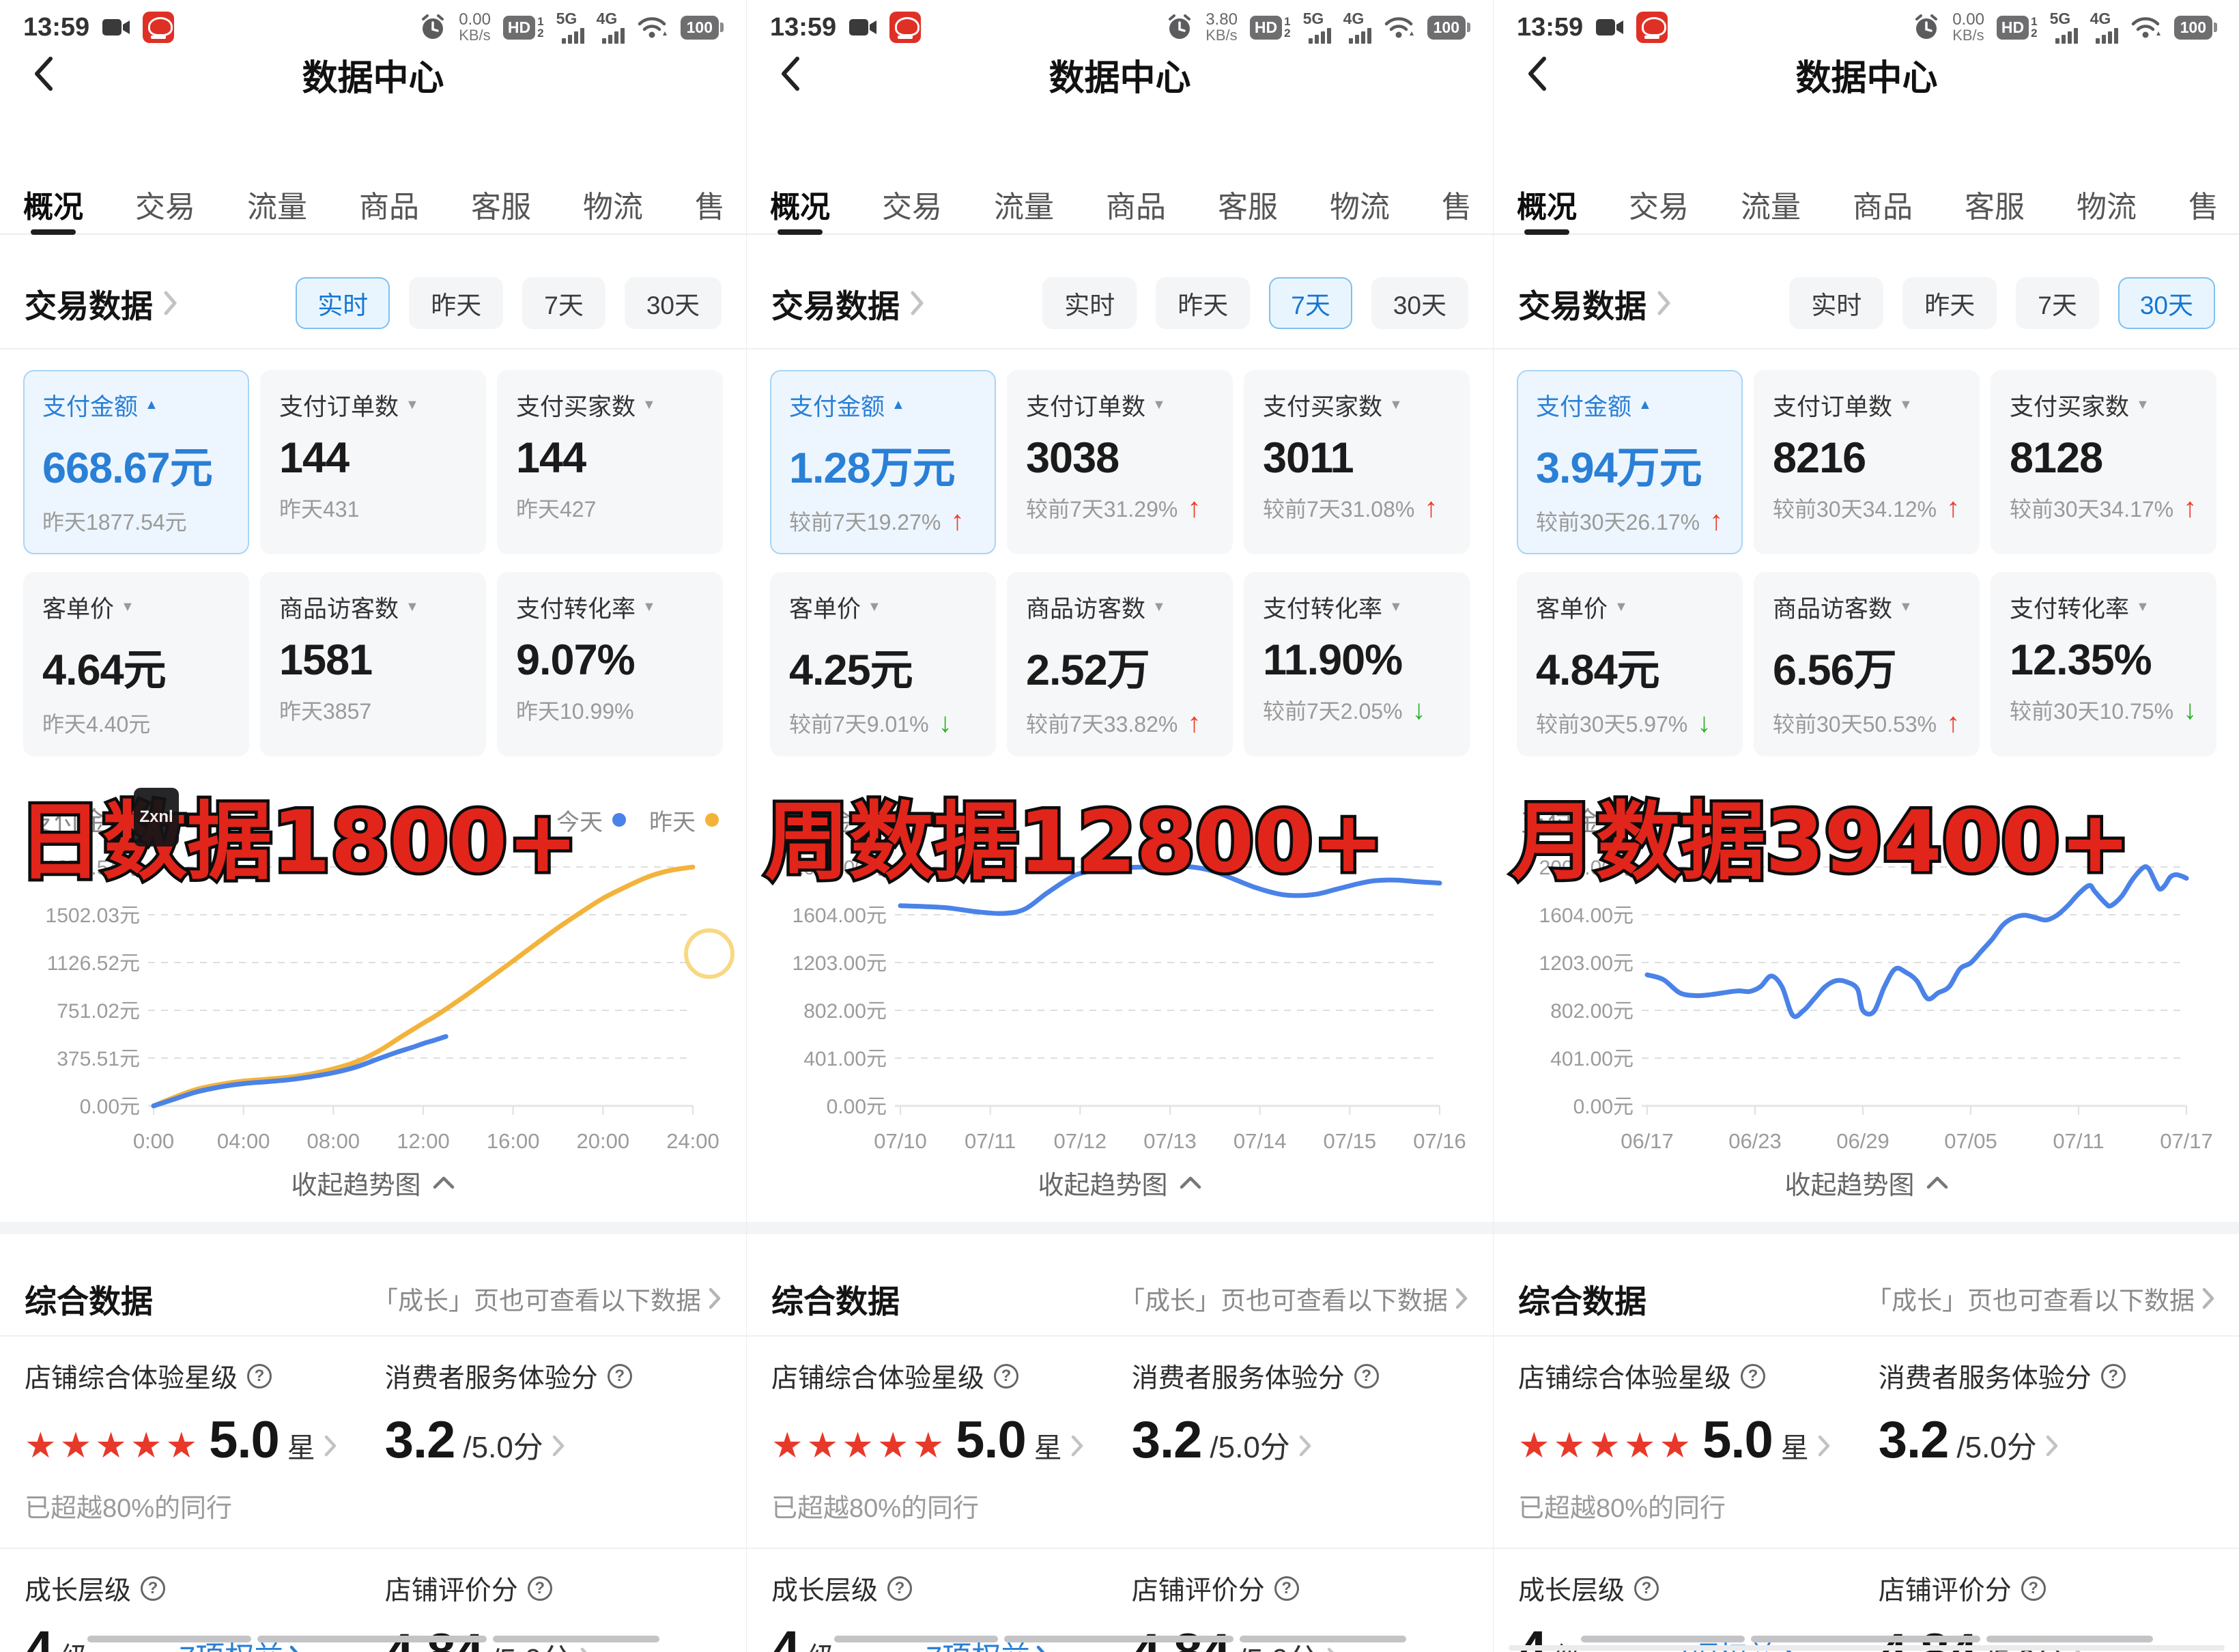  Describe the element at coordinates (389, 207) in the screenshot. I see `tab-label: 商品` at that location.